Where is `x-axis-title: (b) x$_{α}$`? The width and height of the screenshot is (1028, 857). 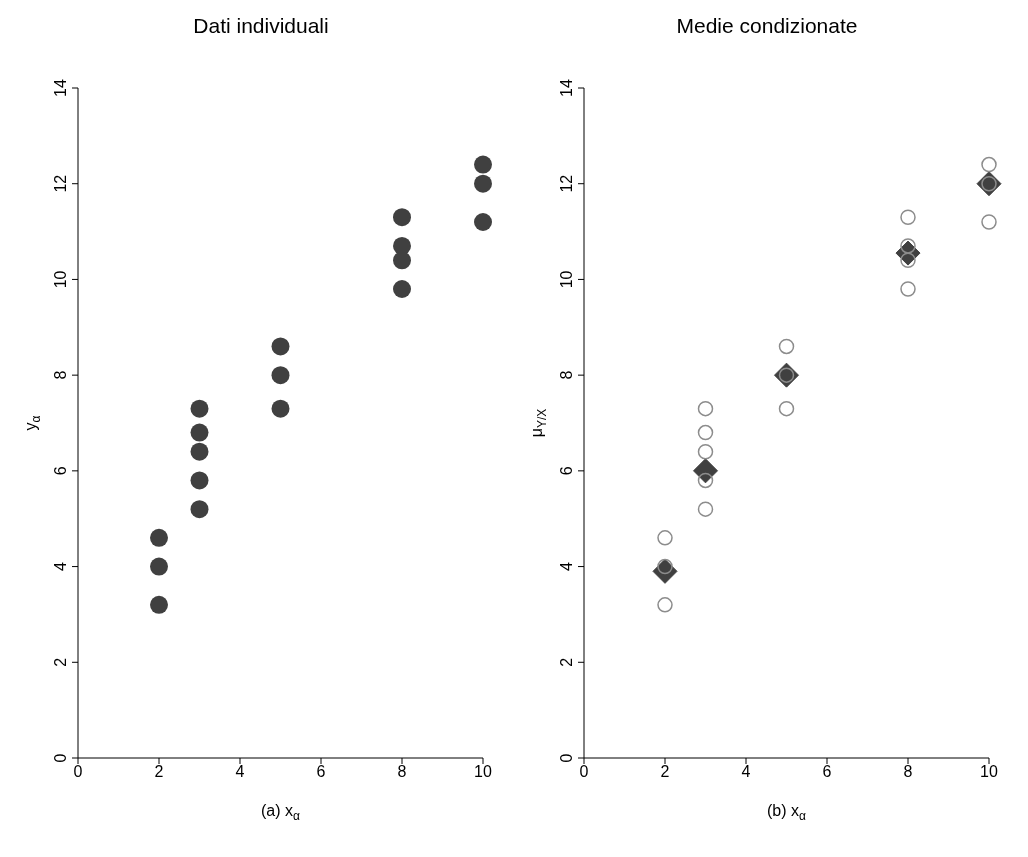
x-axis-title: (b) x$_{α}$ is located at coordinates (787, 812).